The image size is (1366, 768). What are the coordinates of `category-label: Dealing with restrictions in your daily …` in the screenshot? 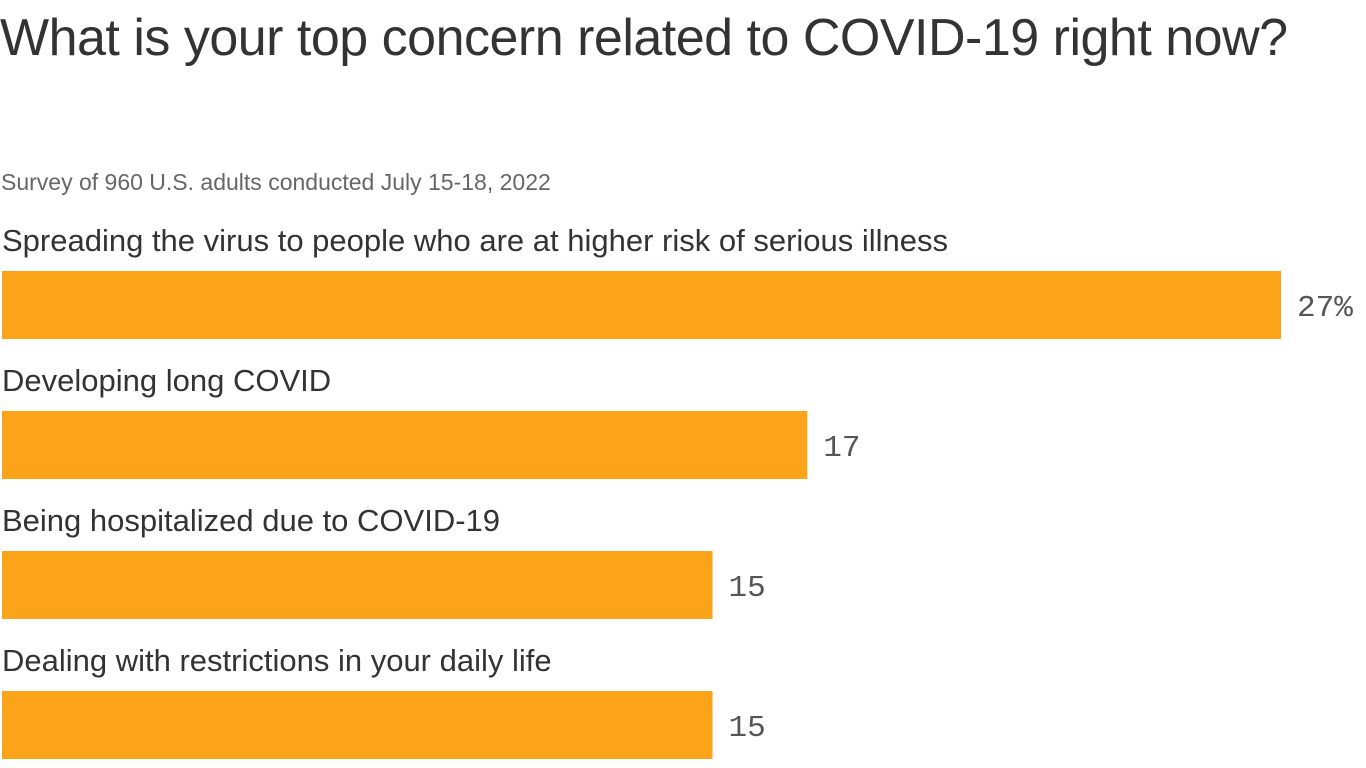 It's located at (277, 660).